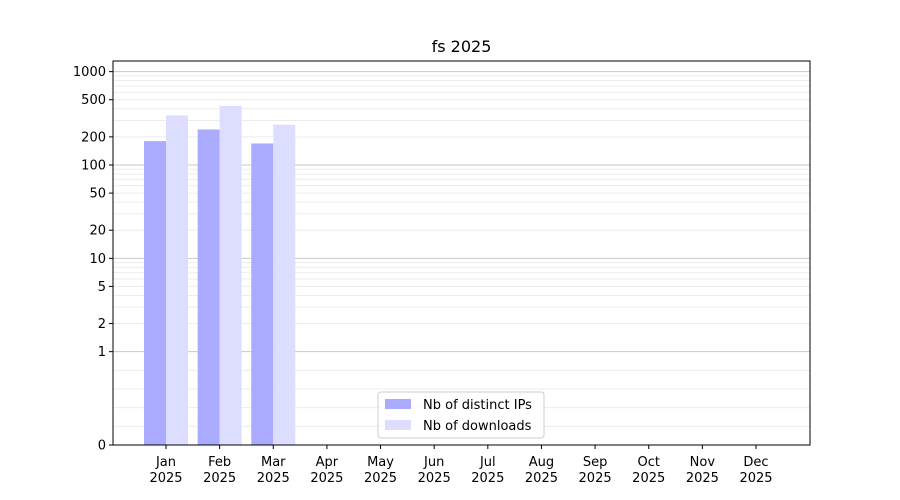  I want to click on y-tick-label: 50, so click(97, 194).